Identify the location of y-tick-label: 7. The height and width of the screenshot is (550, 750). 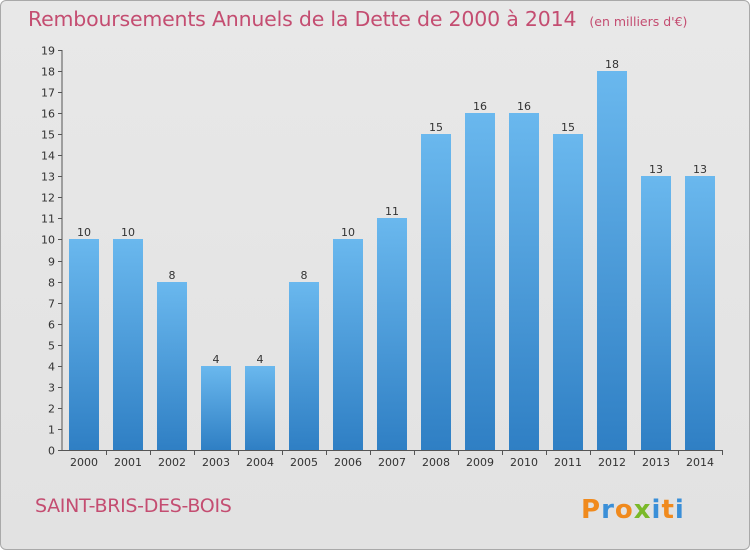
(51, 304).